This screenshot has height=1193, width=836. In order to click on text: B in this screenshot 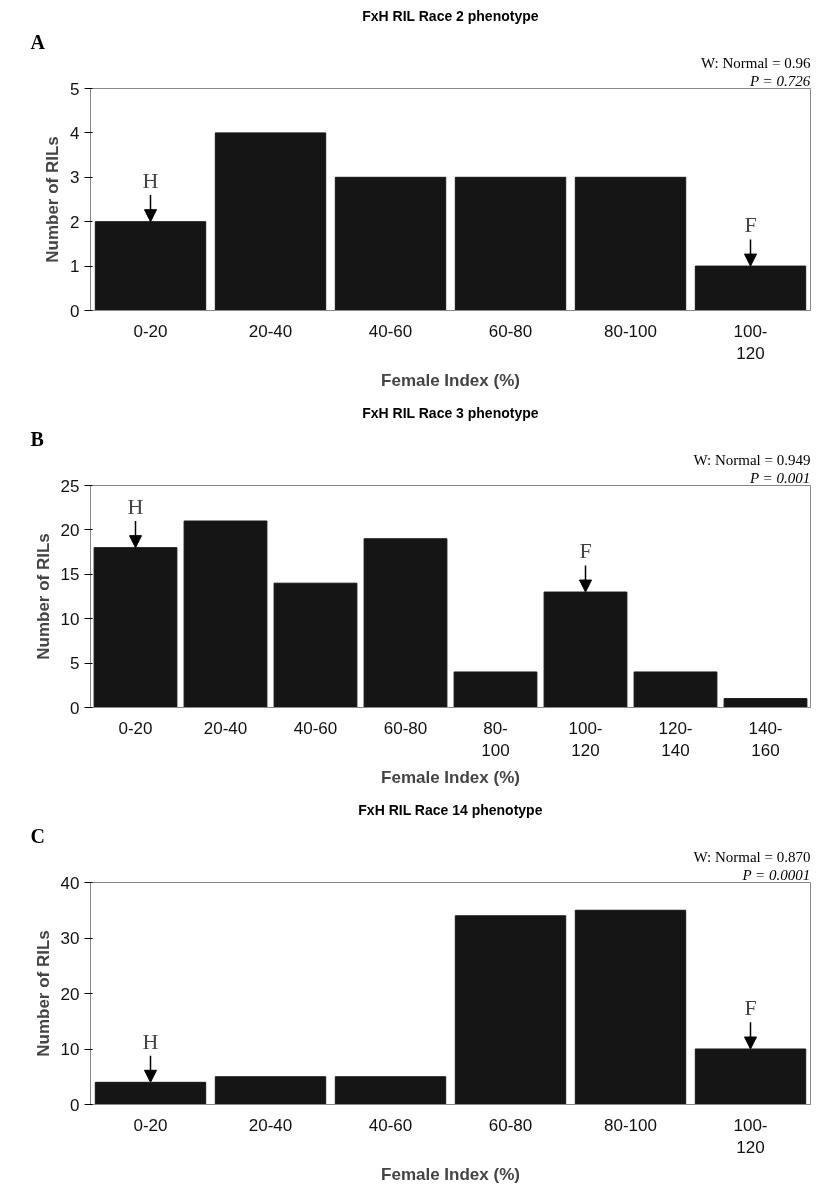, I will do `click(37, 438)`.